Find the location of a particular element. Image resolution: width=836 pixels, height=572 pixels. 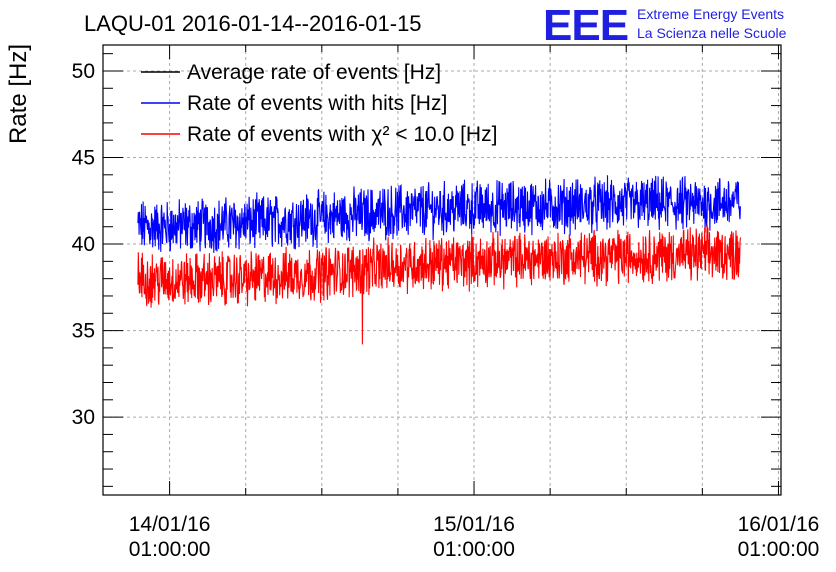

series-line-hits is located at coordinates (439, 214).